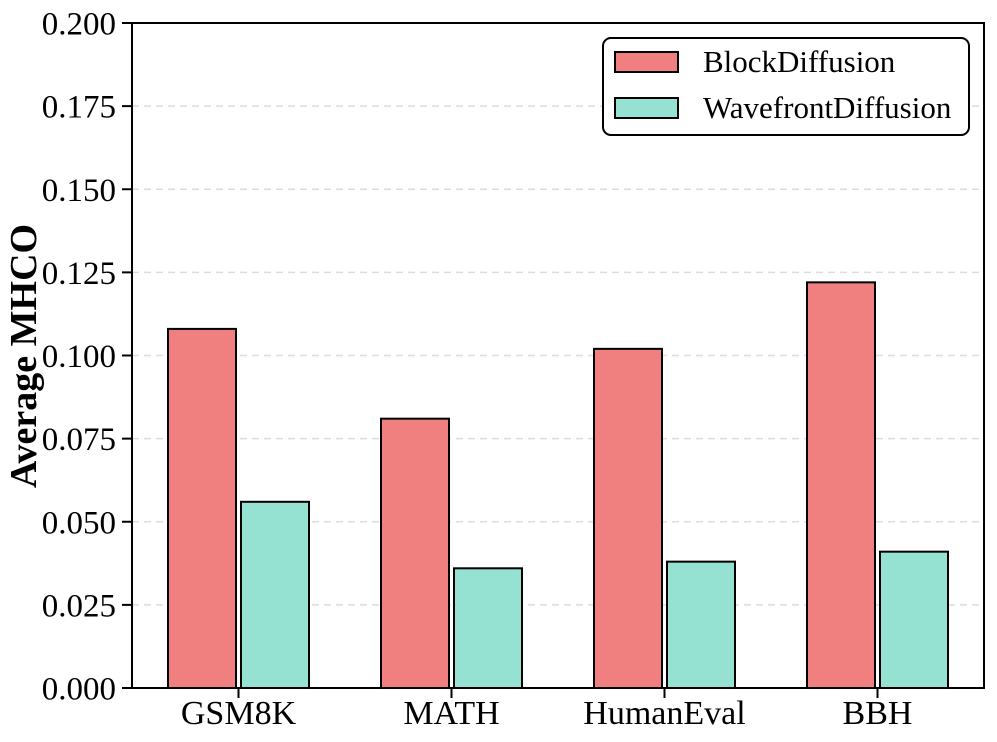 The height and width of the screenshot is (742, 997). What do you see at coordinates (646, 62) in the screenshot?
I see `legend-swatch-blockdiffusion` at bounding box center [646, 62].